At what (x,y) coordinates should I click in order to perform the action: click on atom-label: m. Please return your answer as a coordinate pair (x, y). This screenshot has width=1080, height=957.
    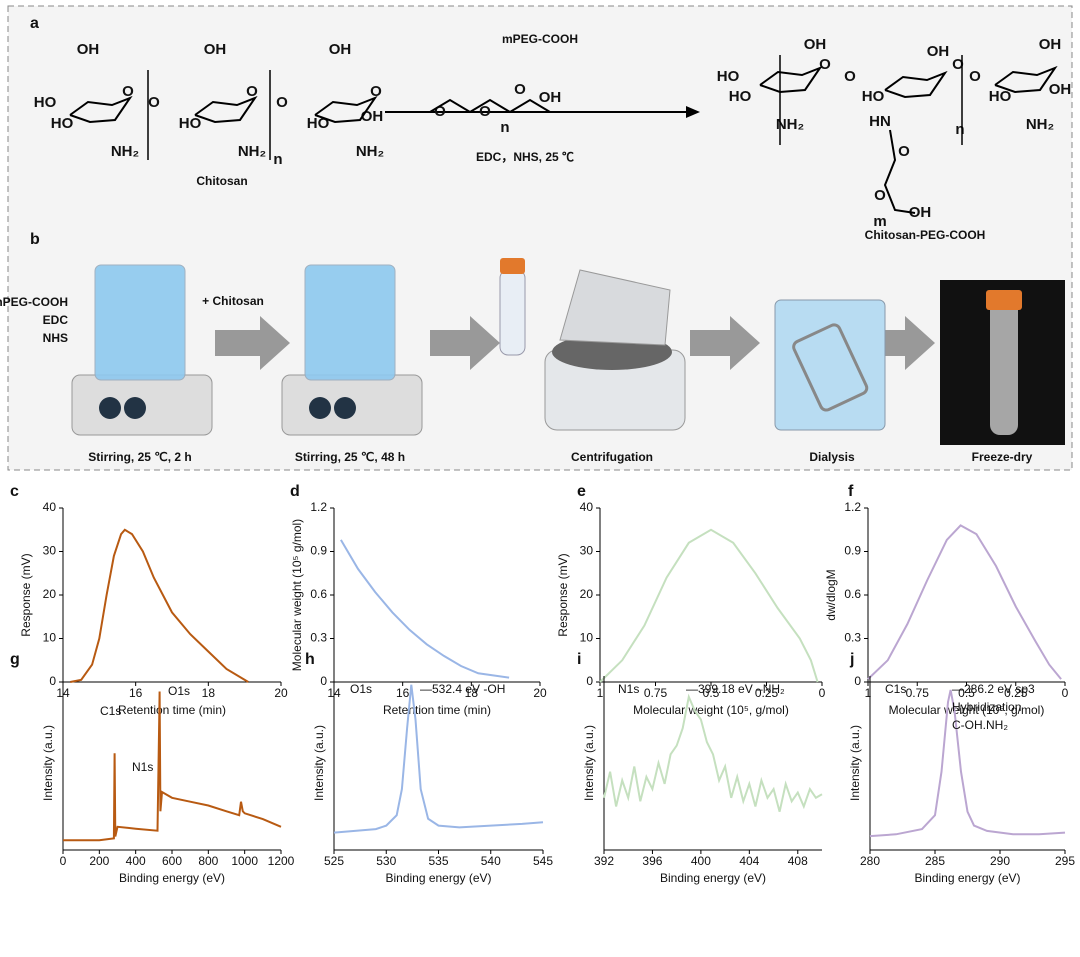
    Looking at the image, I should click on (879, 221).